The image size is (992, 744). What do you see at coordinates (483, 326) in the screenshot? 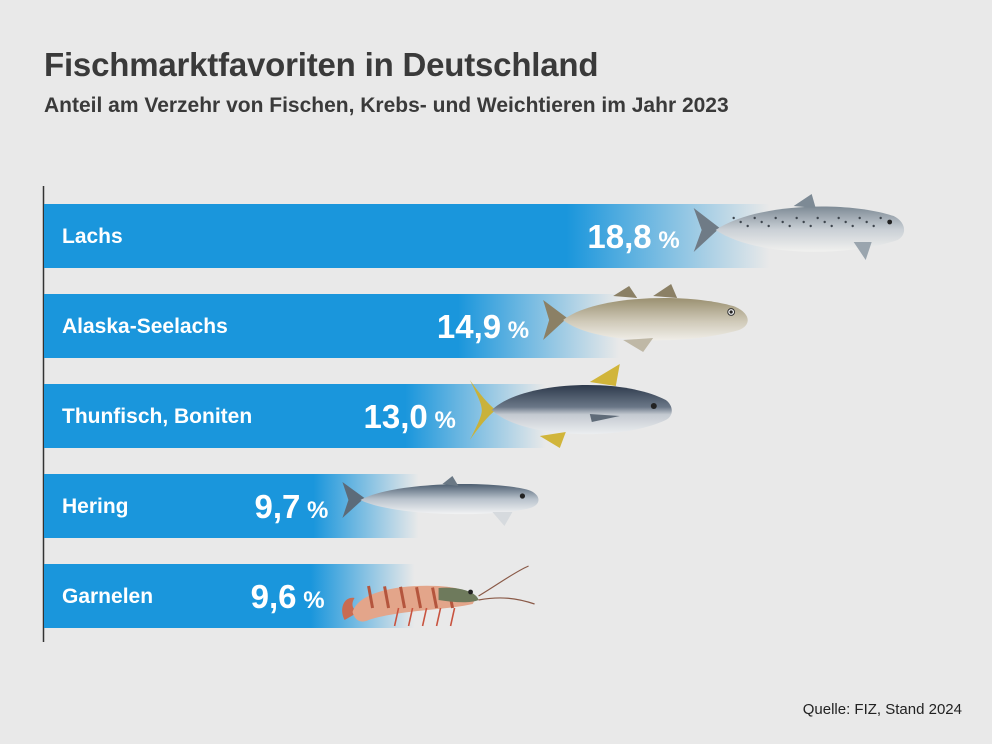
I see `value-label: 14,9 %` at bounding box center [483, 326].